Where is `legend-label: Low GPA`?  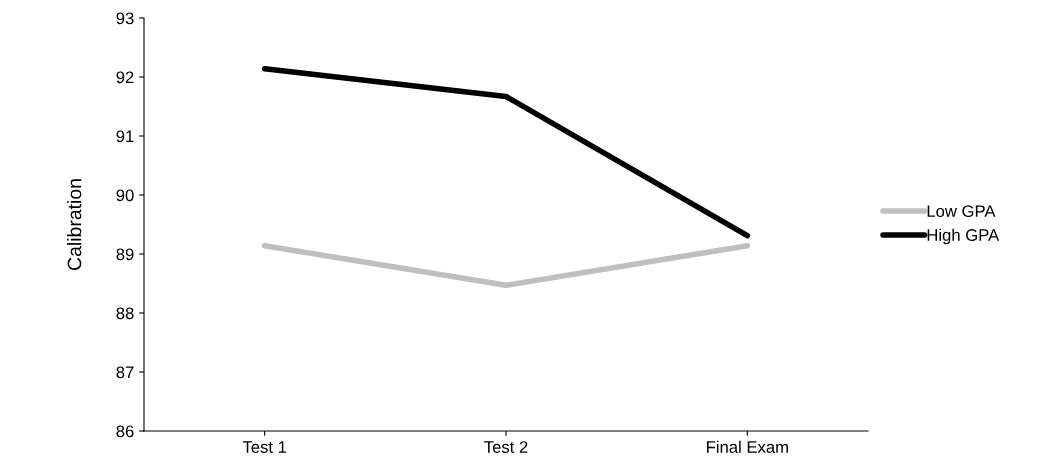
legend-label: Low GPA is located at coordinates (961, 211).